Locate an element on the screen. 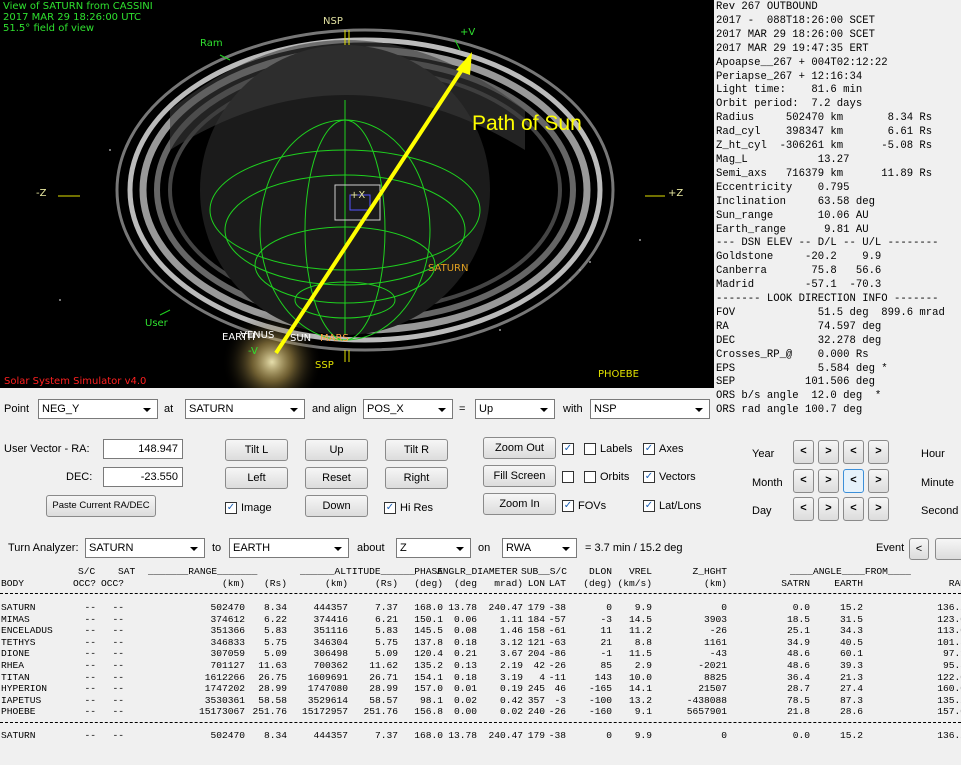 This screenshot has width=961, height=765. table-cell: -38 is located at coordinates (557, 735).